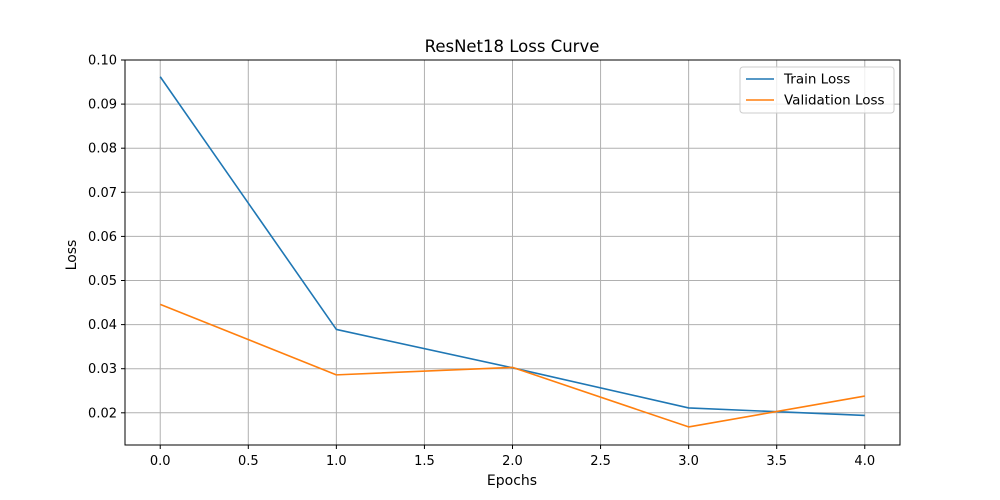 The width and height of the screenshot is (1000, 500). What do you see at coordinates (102, 149) in the screenshot?
I see `y-tick-label: 0.08` at bounding box center [102, 149].